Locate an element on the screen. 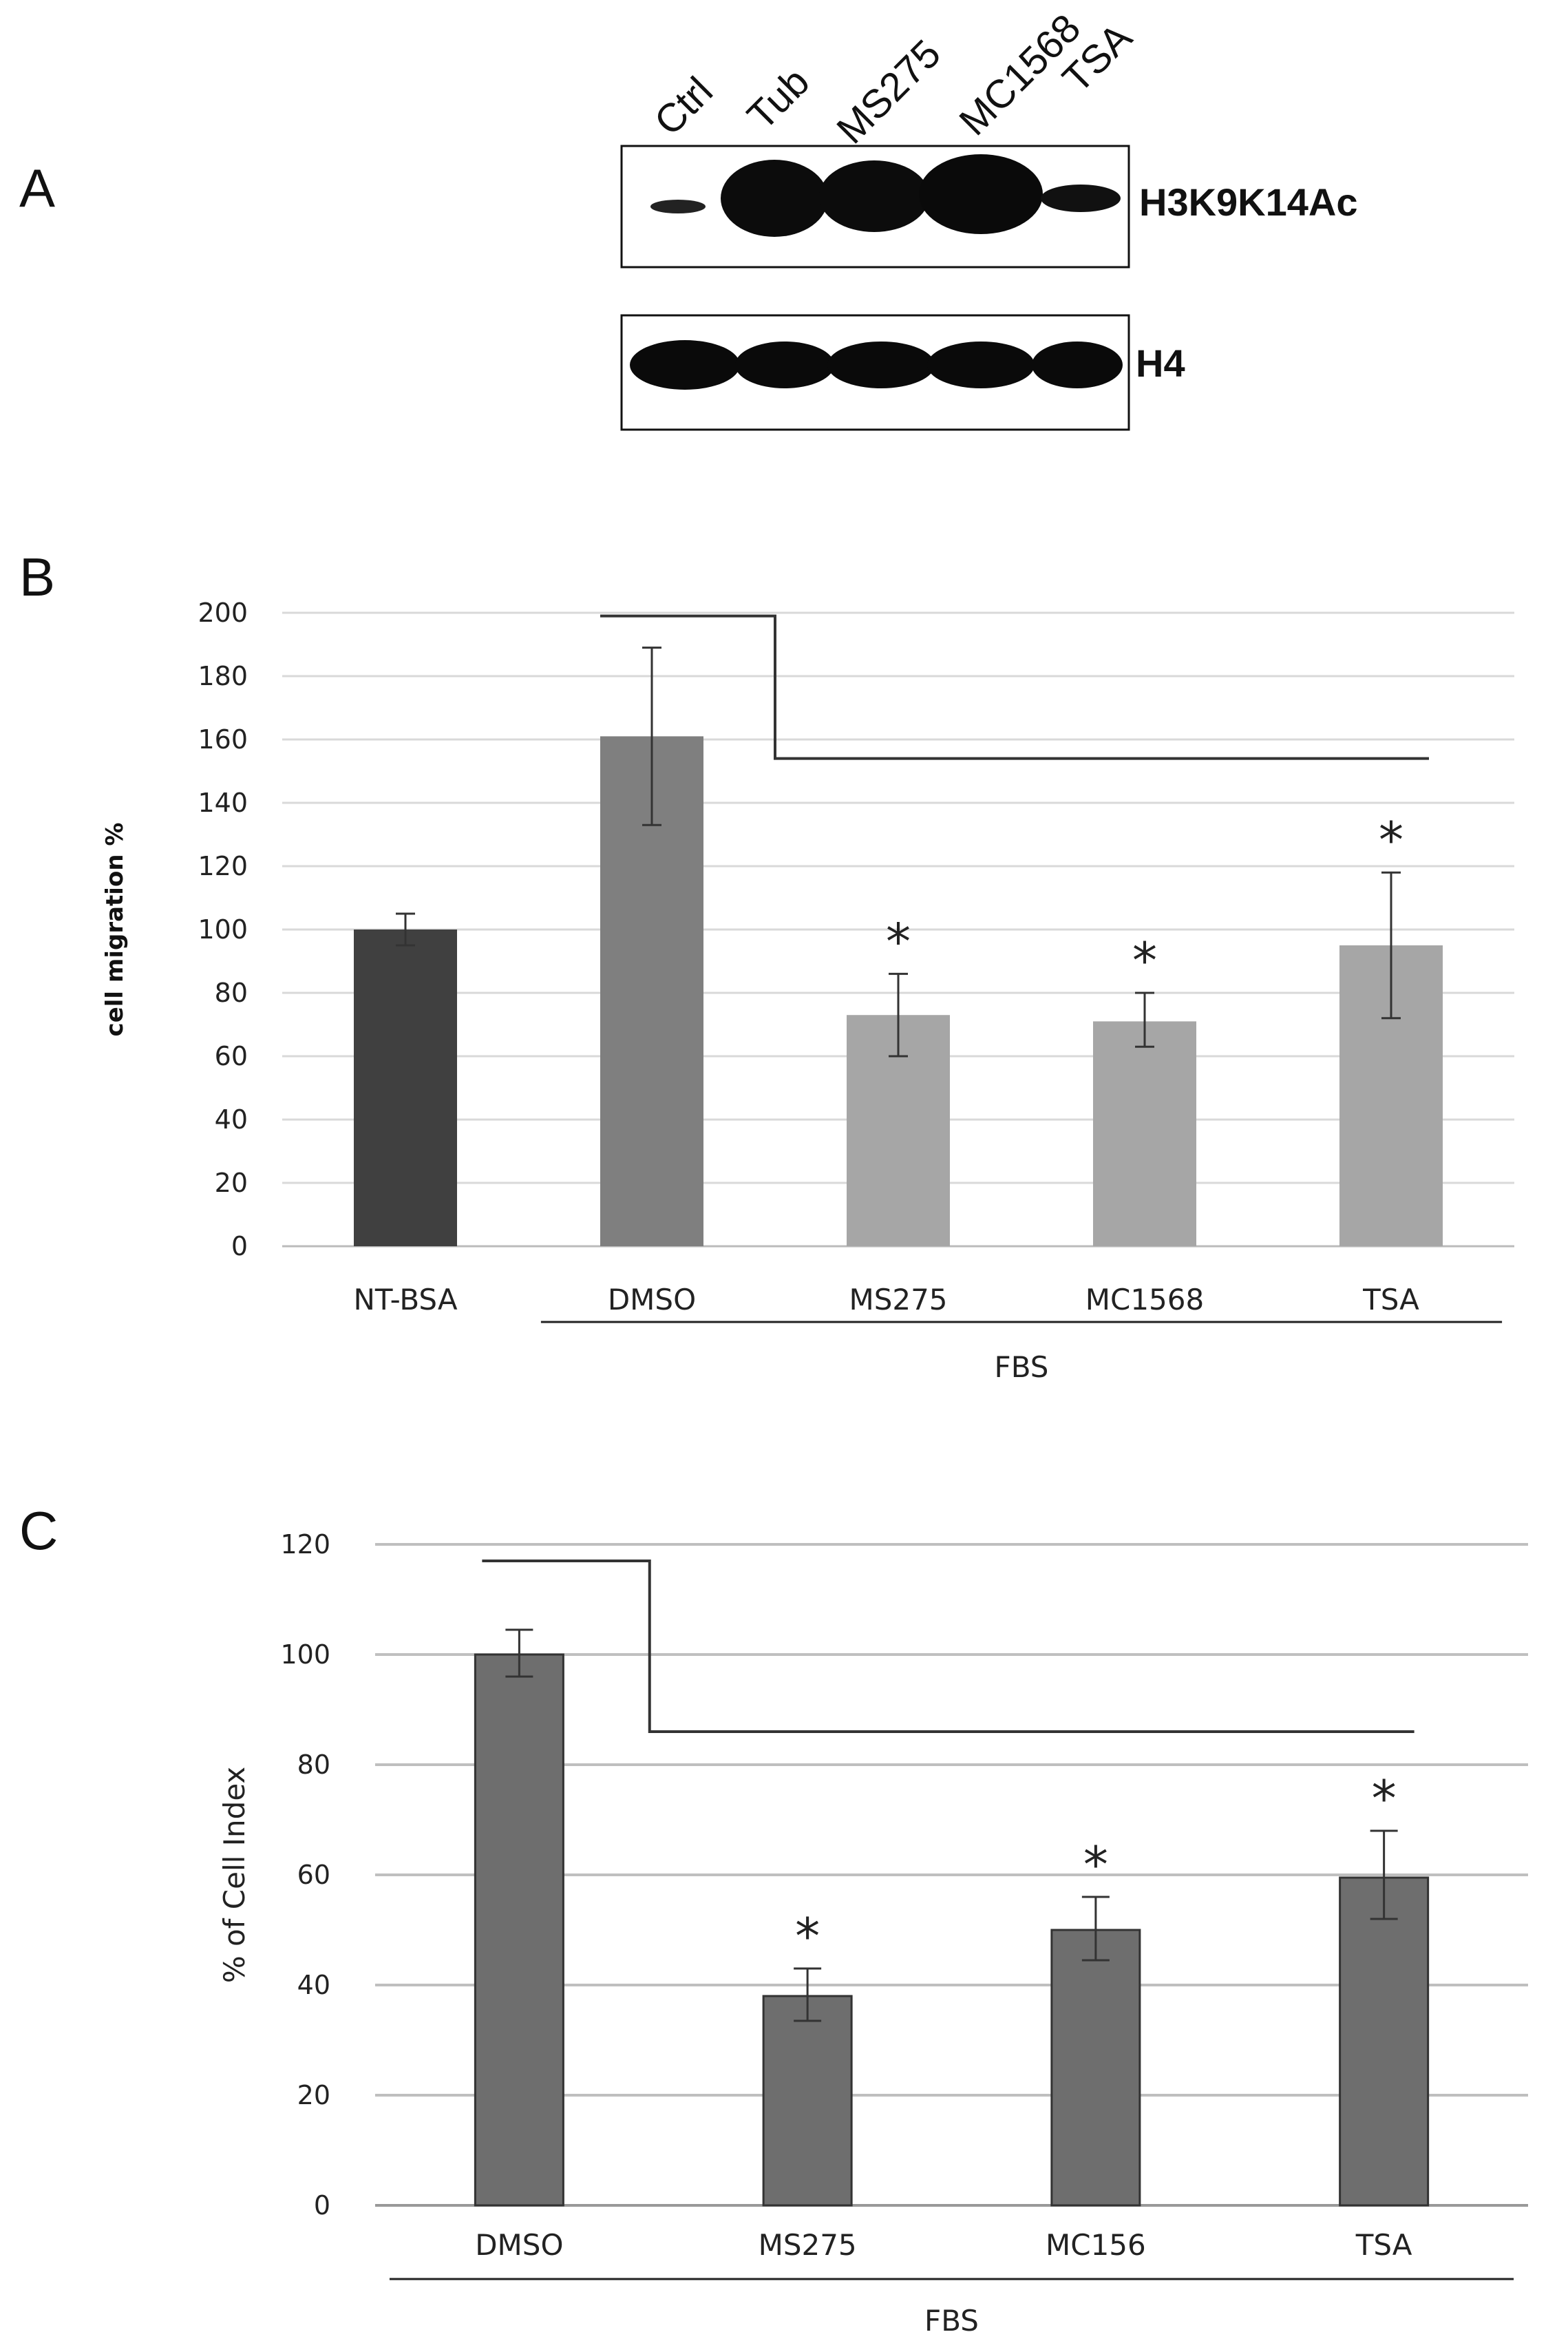 Image resolution: width=1568 pixels, height=2341 pixels. category-label: MC156 is located at coordinates (1096, 2245).